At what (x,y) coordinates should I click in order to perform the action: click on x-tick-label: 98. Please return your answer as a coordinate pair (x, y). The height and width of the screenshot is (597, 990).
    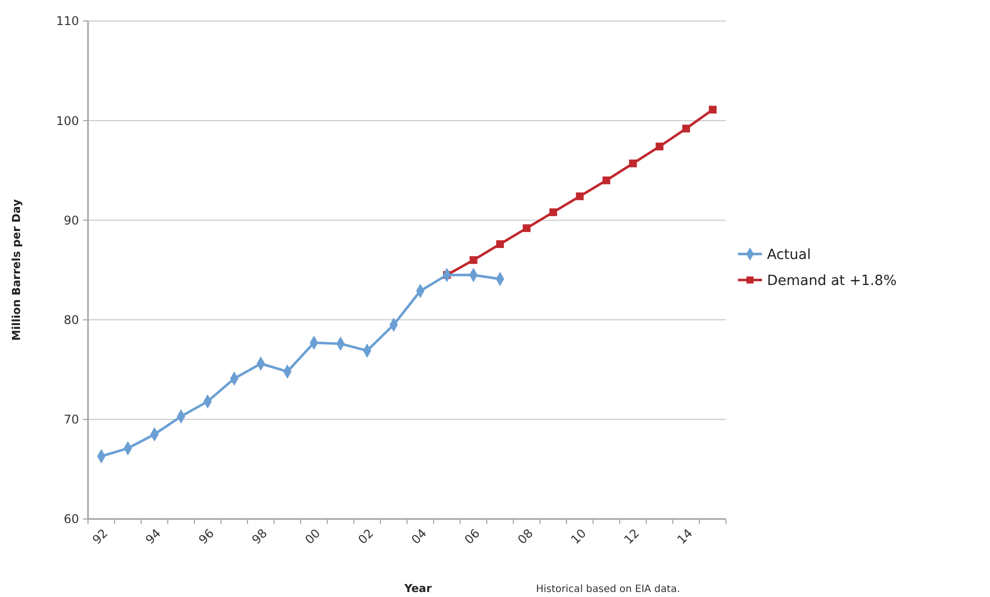
    Looking at the image, I should click on (259, 536).